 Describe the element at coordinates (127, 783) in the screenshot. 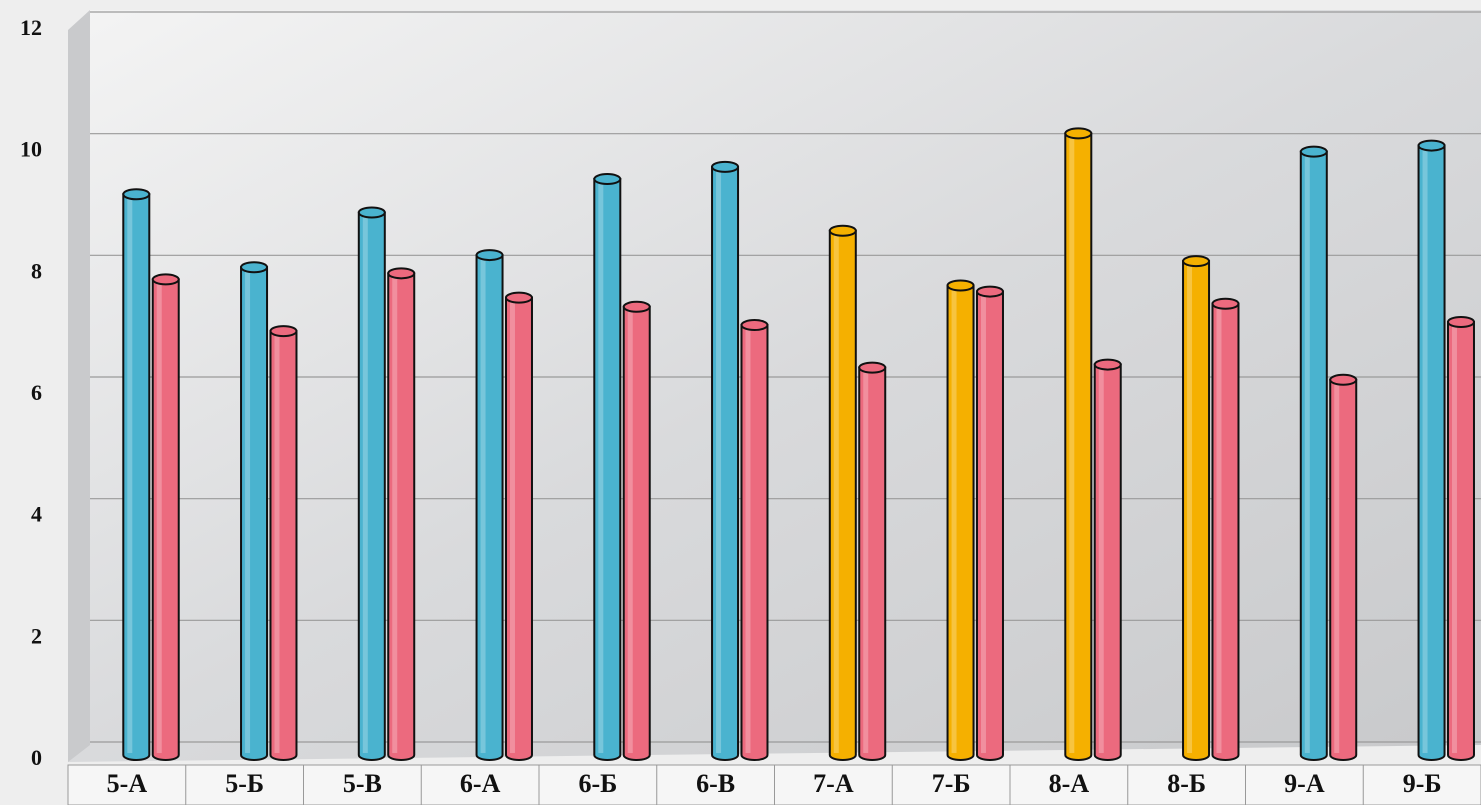

I see `x-tick-label: 5-А` at that location.